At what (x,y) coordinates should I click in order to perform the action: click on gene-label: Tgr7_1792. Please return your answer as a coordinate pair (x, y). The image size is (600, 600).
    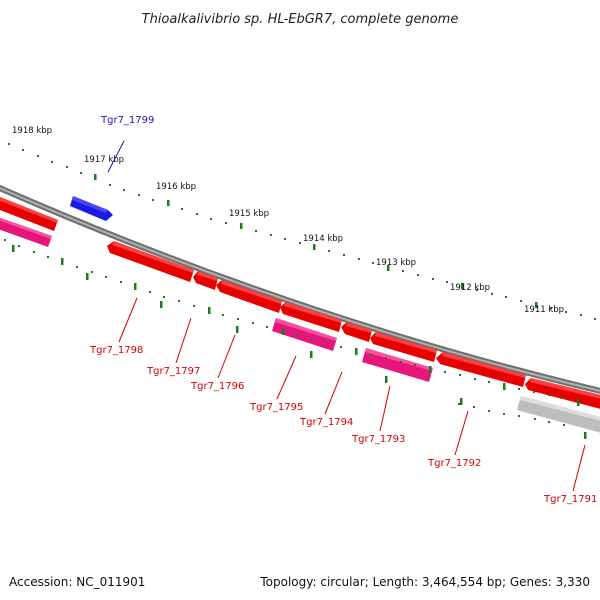
    Looking at the image, I should click on (454, 463).